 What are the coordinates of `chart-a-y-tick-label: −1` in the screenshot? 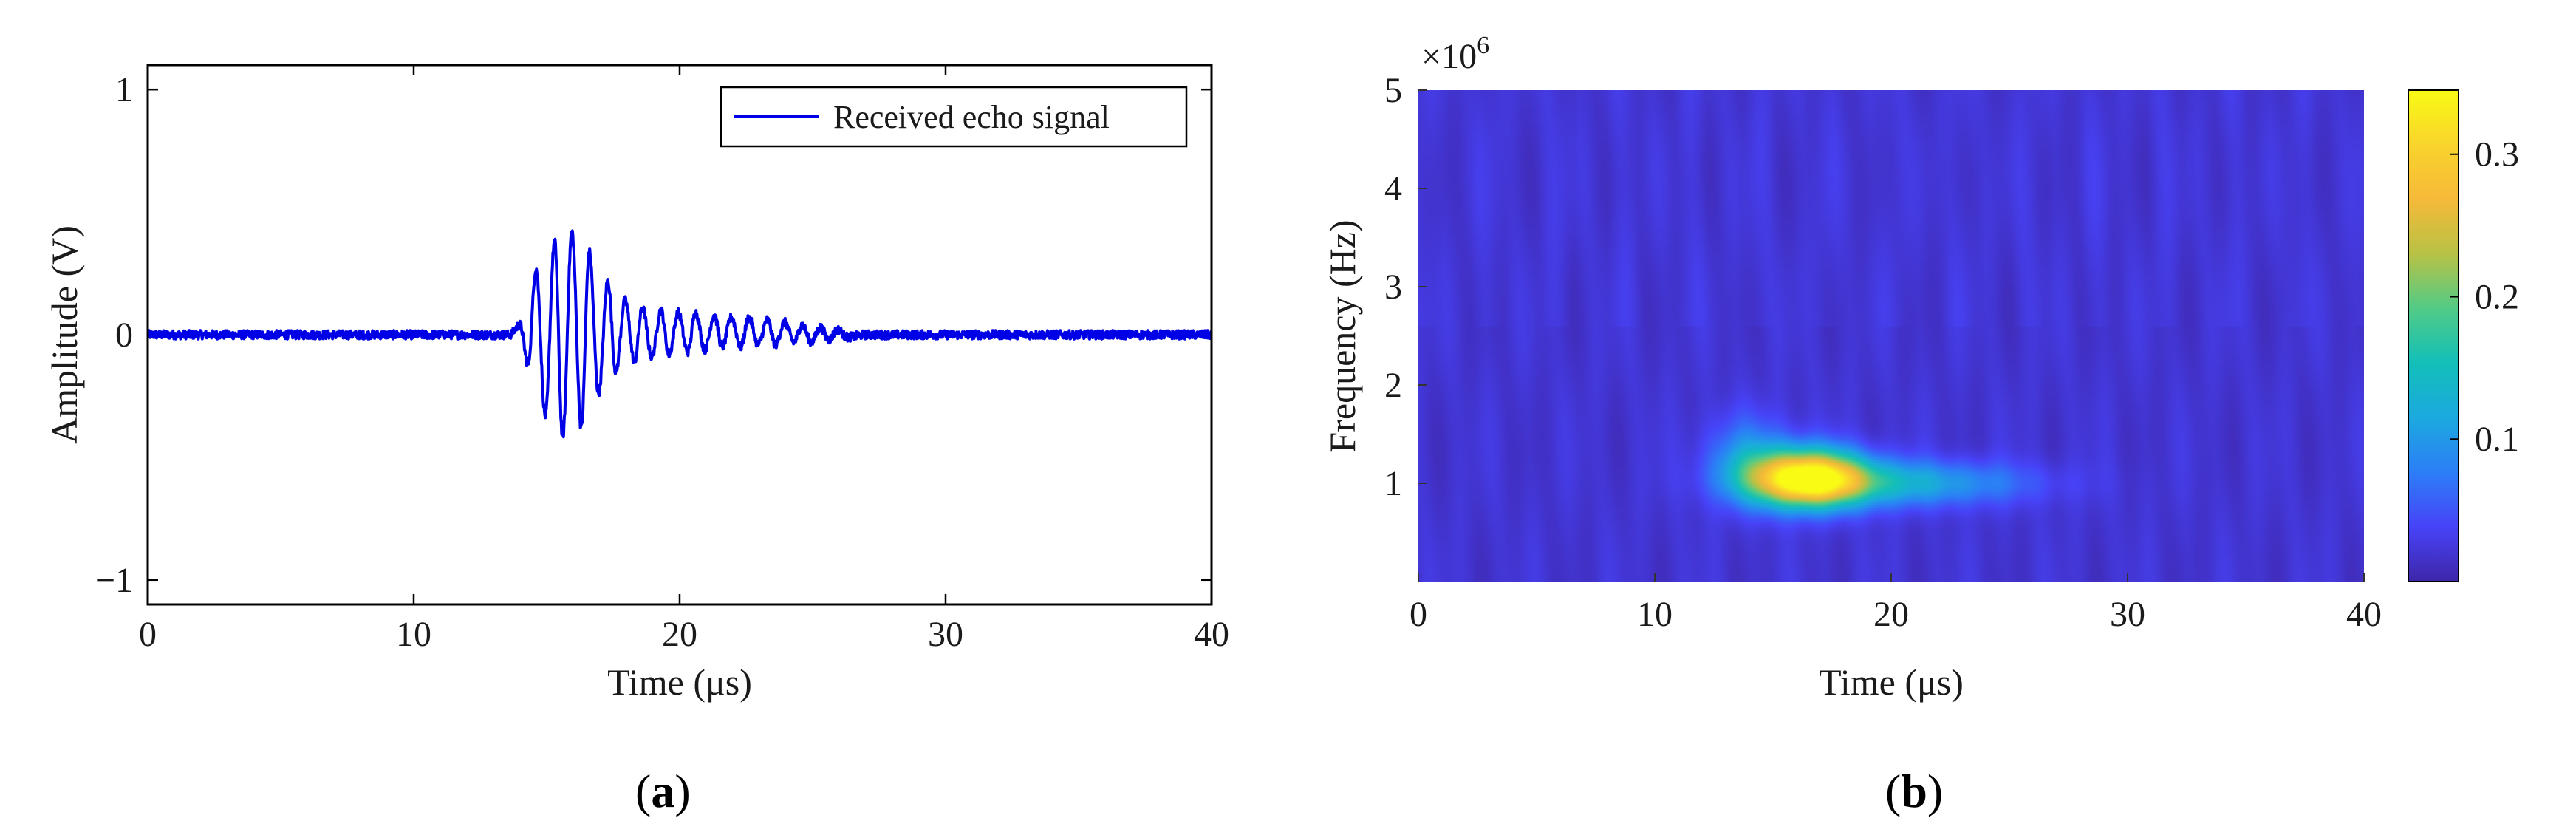 It's located at (114, 580).